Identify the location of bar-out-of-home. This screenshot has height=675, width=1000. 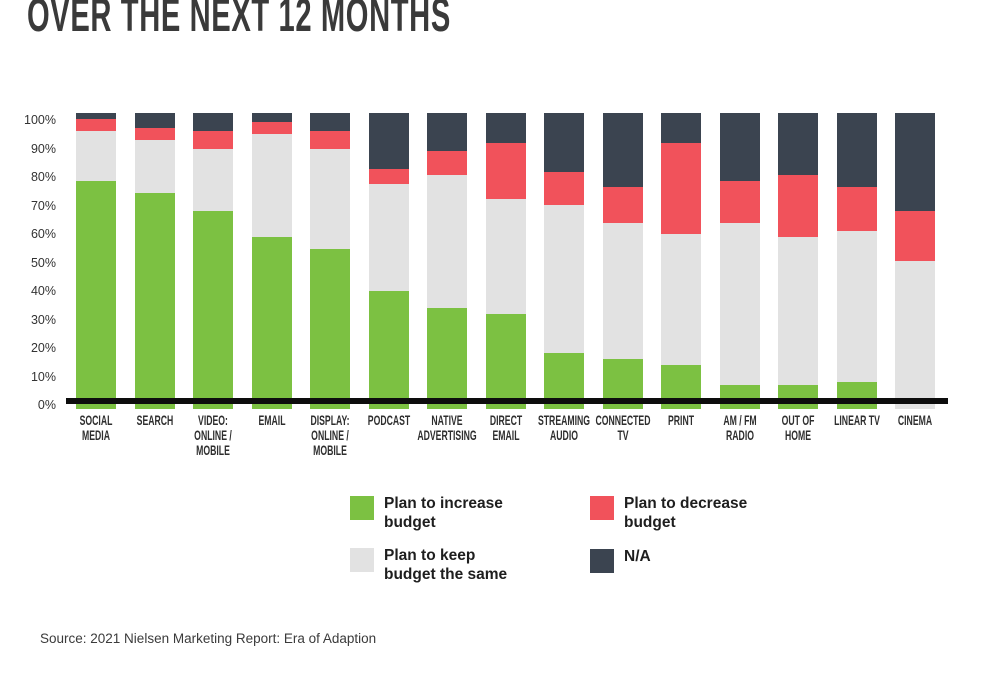
(798, 261).